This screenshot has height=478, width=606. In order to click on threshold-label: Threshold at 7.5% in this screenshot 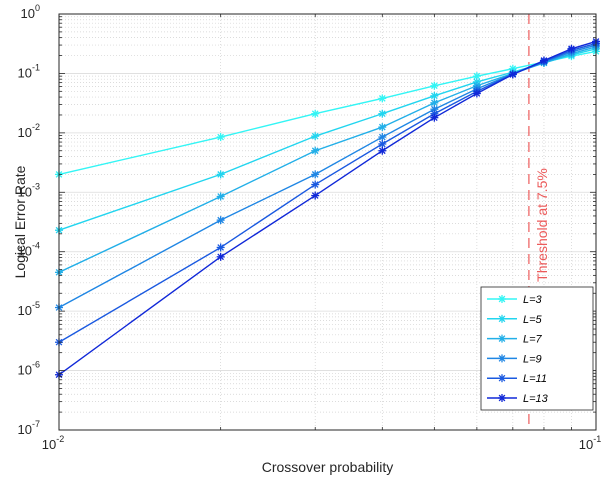, I will do `click(542, 225)`.